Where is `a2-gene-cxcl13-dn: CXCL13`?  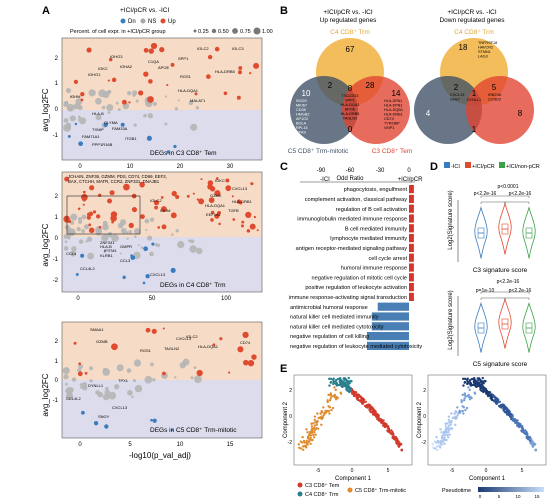 a2-gene-cxcl13-dn: CXCL13 is located at coordinates (158, 274).